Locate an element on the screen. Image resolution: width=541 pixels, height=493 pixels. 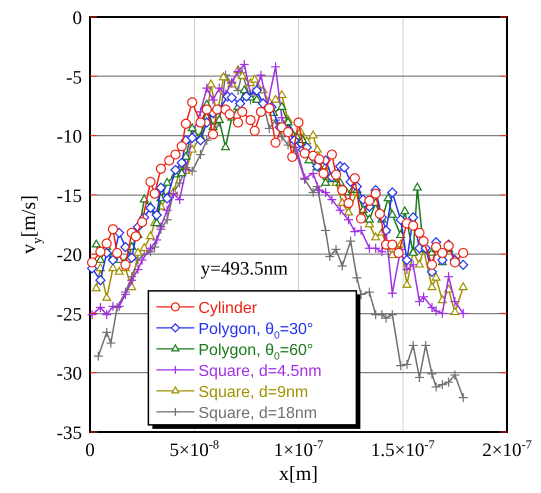
y-tick-label: -35 is located at coordinates (69, 433).